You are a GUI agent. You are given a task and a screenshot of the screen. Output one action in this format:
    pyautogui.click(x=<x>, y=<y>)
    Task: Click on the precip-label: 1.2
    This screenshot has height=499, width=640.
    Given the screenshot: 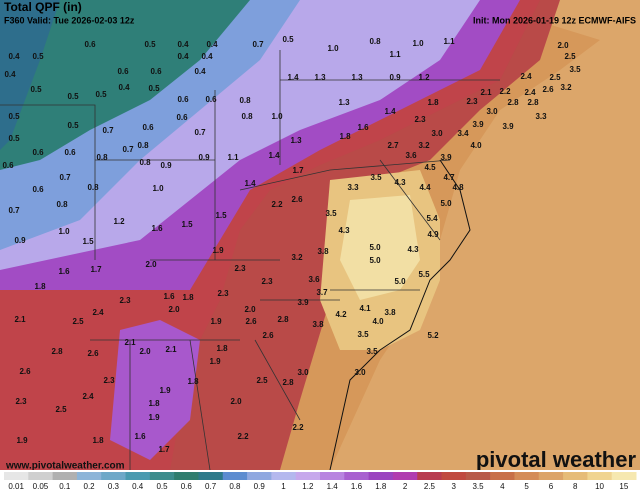 What is the action you would take?
    pyautogui.click(x=119, y=221)
    